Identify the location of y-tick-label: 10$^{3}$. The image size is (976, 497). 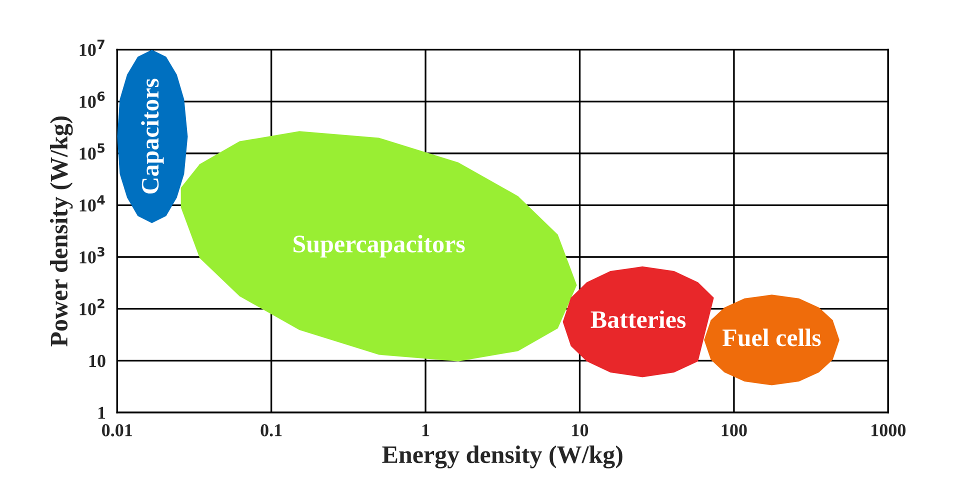
(92, 255).